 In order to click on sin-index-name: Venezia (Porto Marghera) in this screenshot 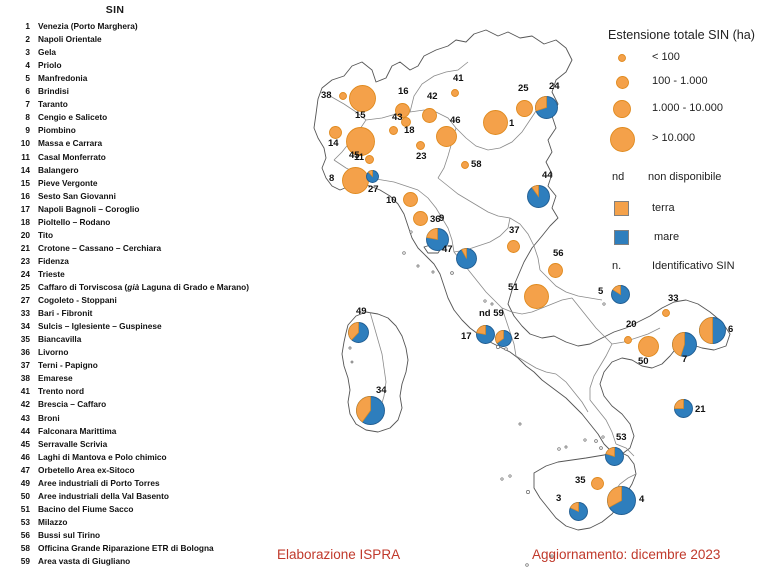, I will do `click(88, 26)`.